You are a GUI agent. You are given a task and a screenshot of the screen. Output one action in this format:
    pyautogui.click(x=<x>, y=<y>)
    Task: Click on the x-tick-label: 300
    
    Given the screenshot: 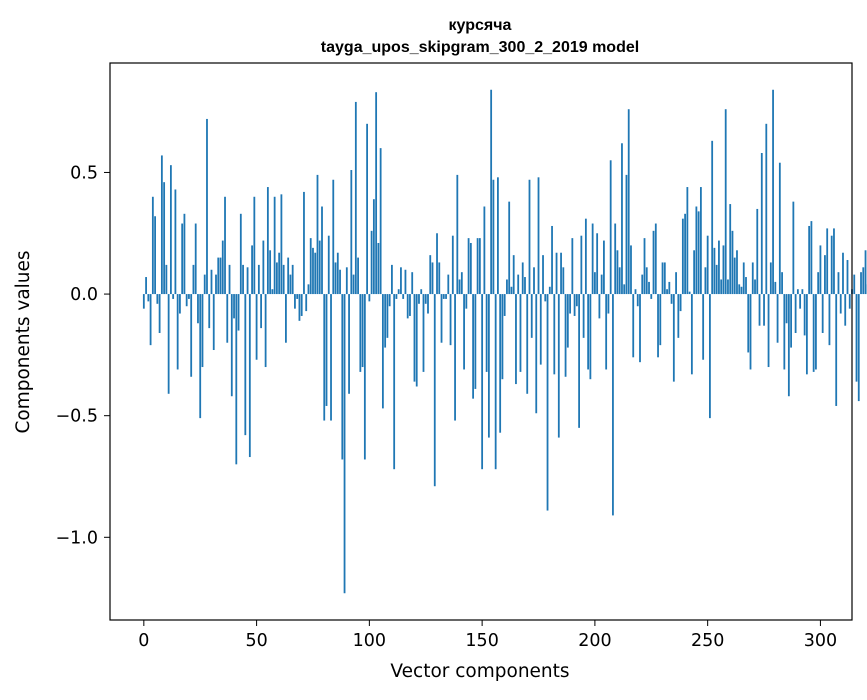 What is the action you would take?
    pyautogui.click(x=820, y=641)
    